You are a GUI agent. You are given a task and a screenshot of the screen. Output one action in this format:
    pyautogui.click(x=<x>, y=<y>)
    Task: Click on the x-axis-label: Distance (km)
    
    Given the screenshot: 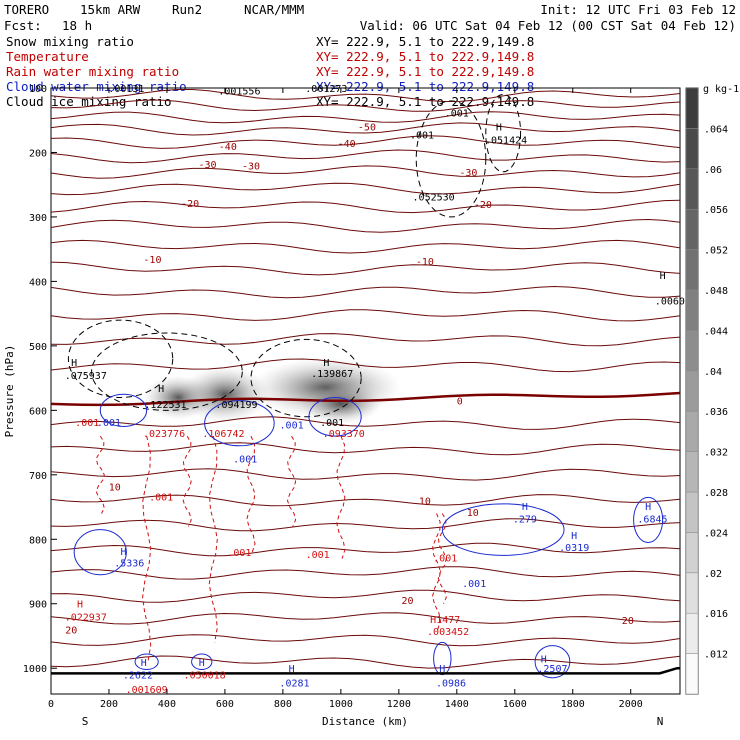 What is the action you would take?
    pyautogui.click(x=365, y=721)
    